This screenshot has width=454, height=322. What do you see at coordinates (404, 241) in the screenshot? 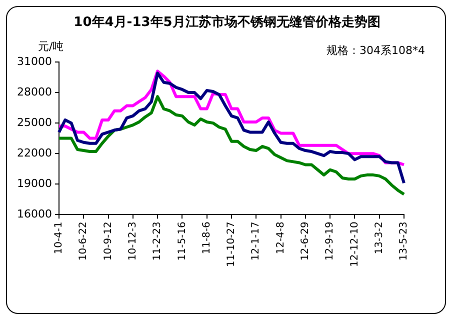
I see `x-tick-label: 13-5-23` at bounding box center [404, 241].